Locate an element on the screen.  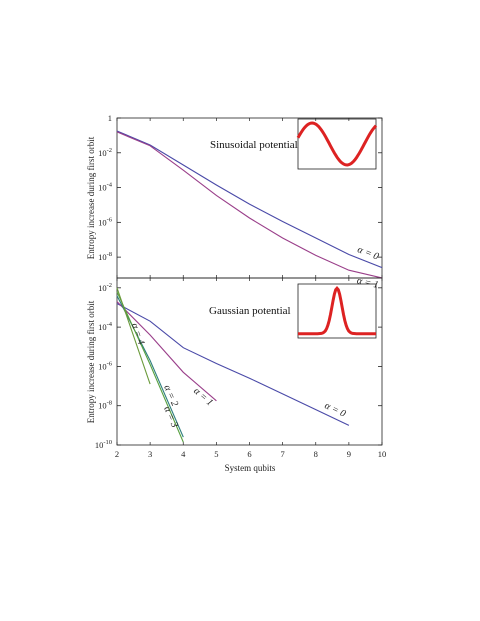
top-ytick-label: 10⁻⁸ is located at coordinates (105, 256).